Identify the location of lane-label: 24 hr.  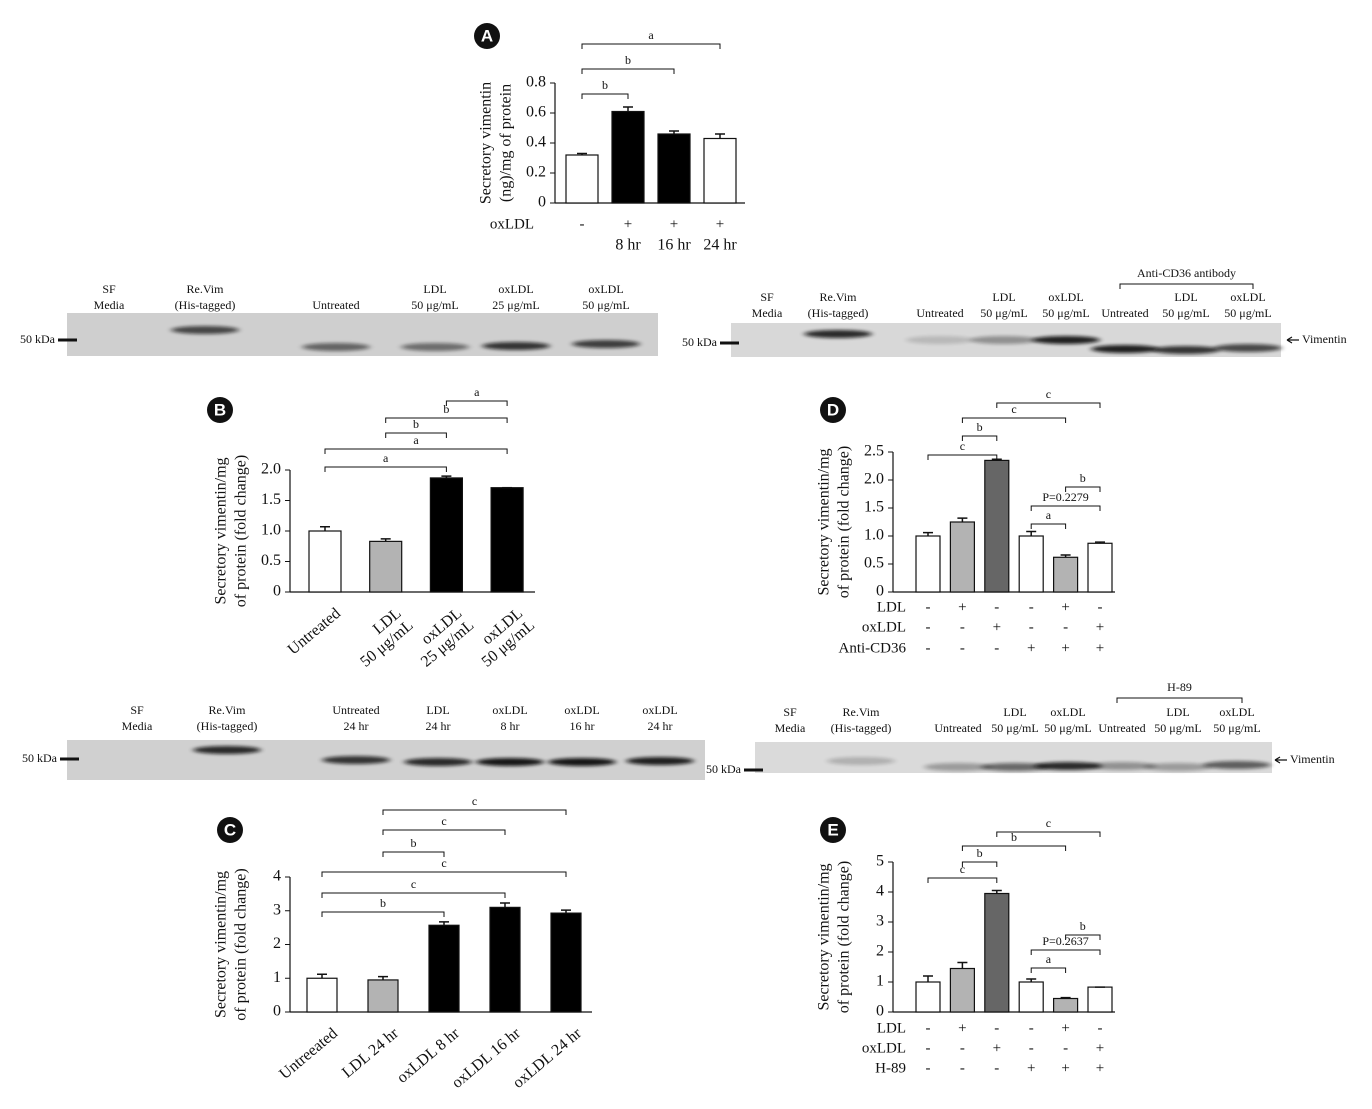
(438, 726).